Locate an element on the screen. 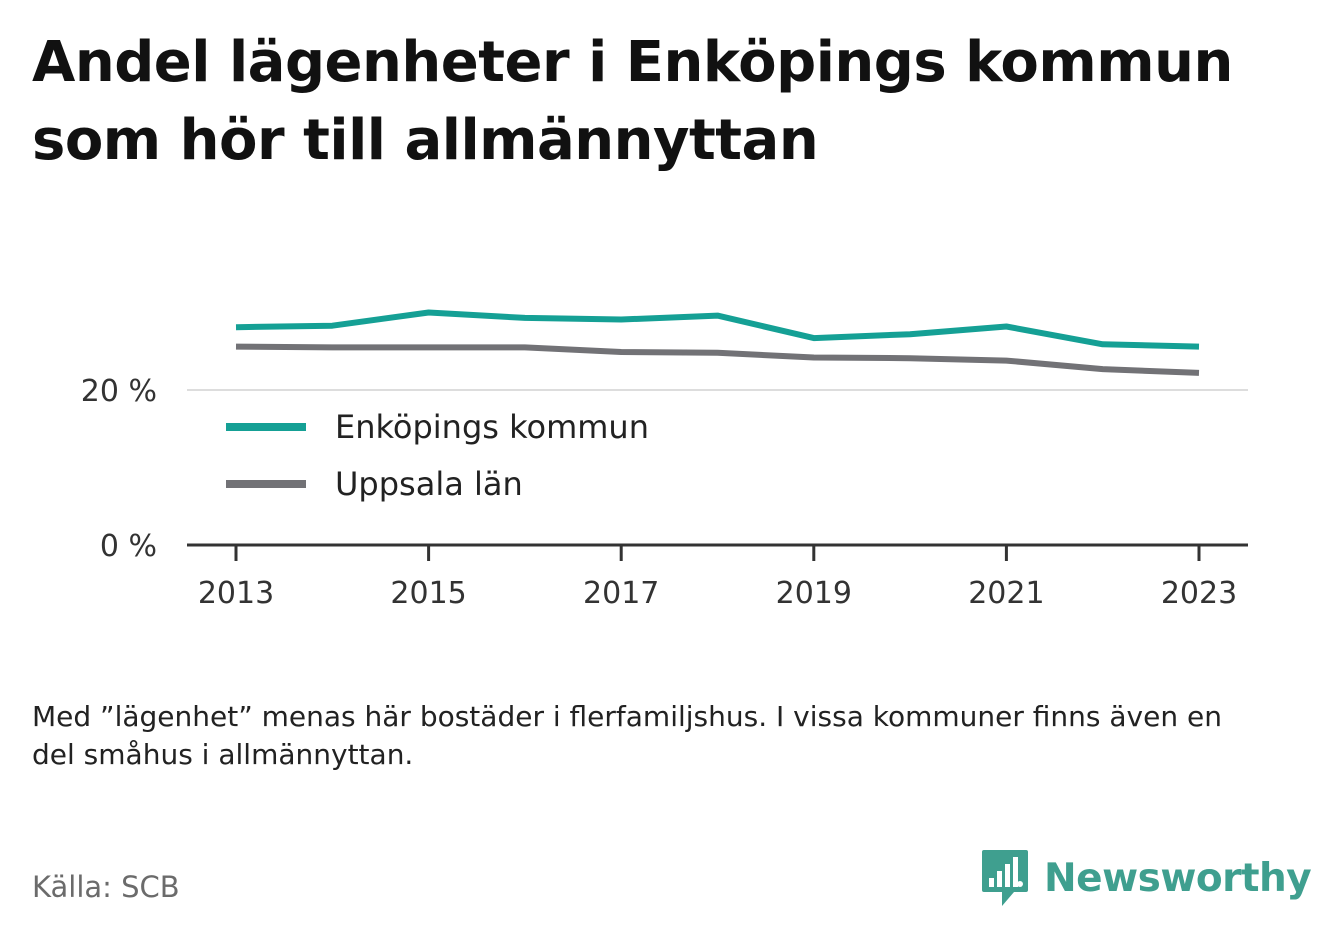  x-tick-label: 2021 is located at coordinates (1006, 593).